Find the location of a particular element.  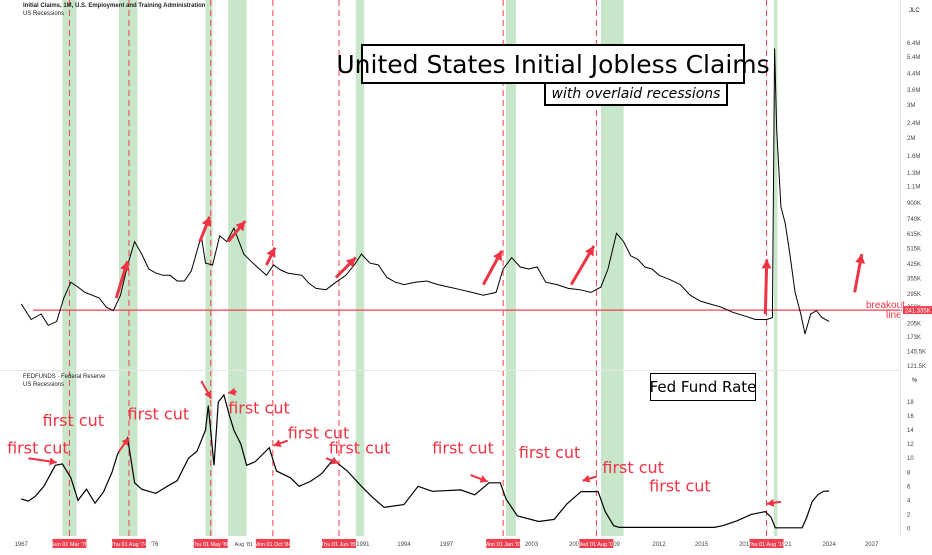

y-tick-label: 295K is located at coordinates (914, 295).